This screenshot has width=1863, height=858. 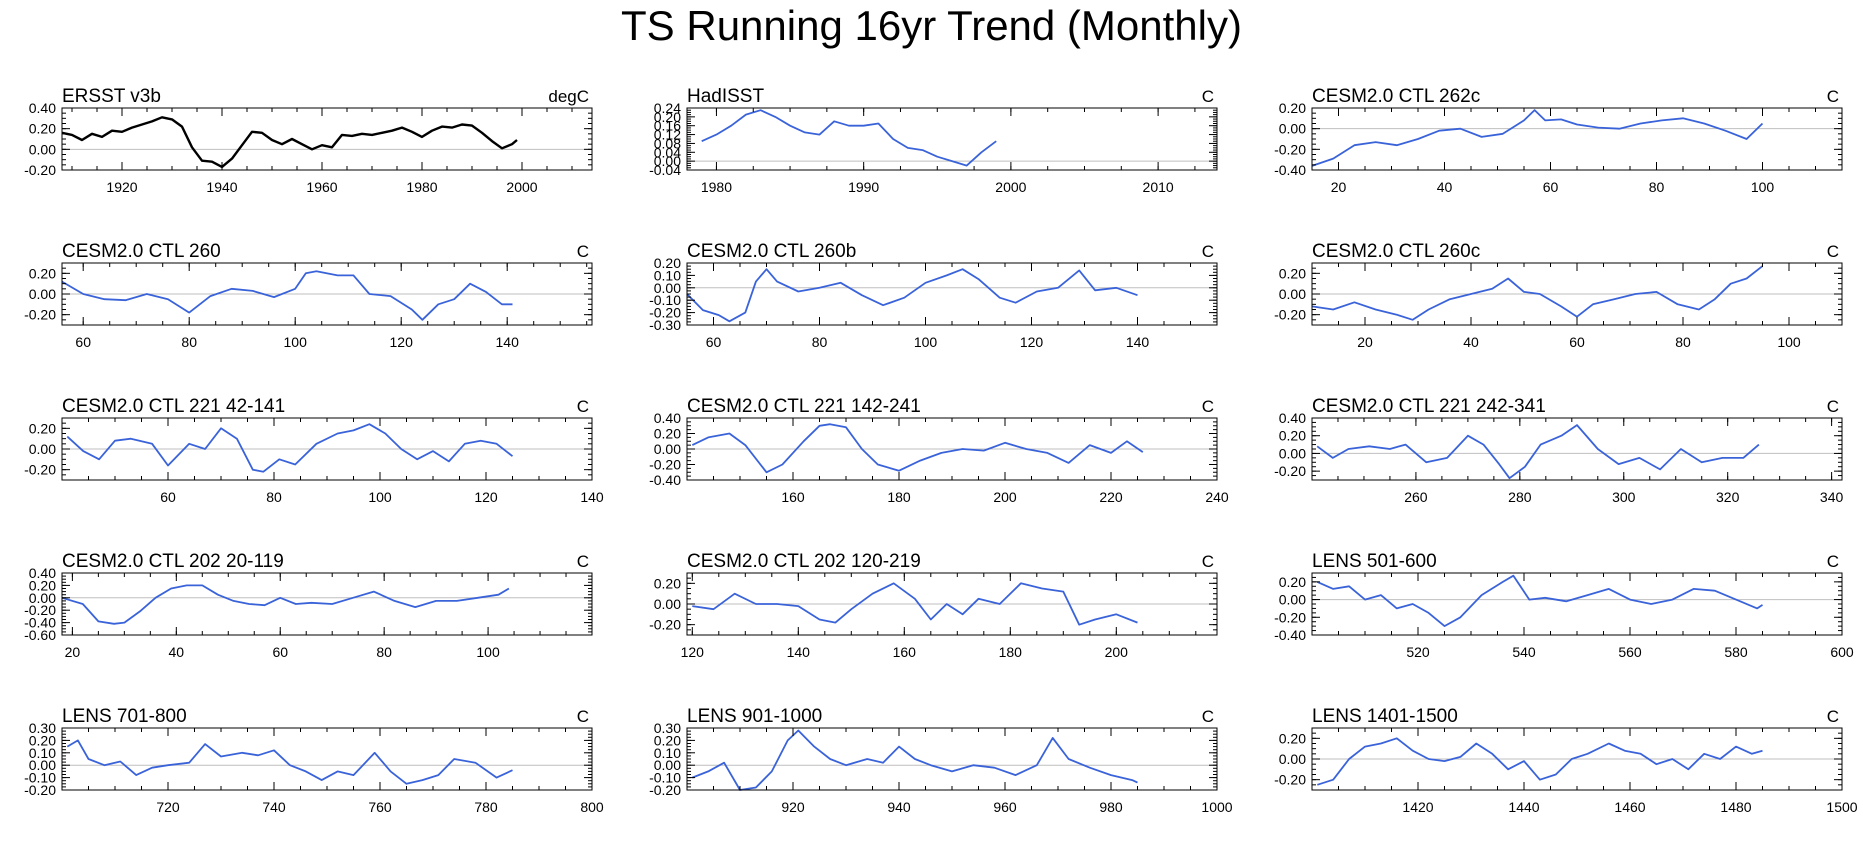 I want to click on x-tick-label: 940, so click(x=899, y=807).